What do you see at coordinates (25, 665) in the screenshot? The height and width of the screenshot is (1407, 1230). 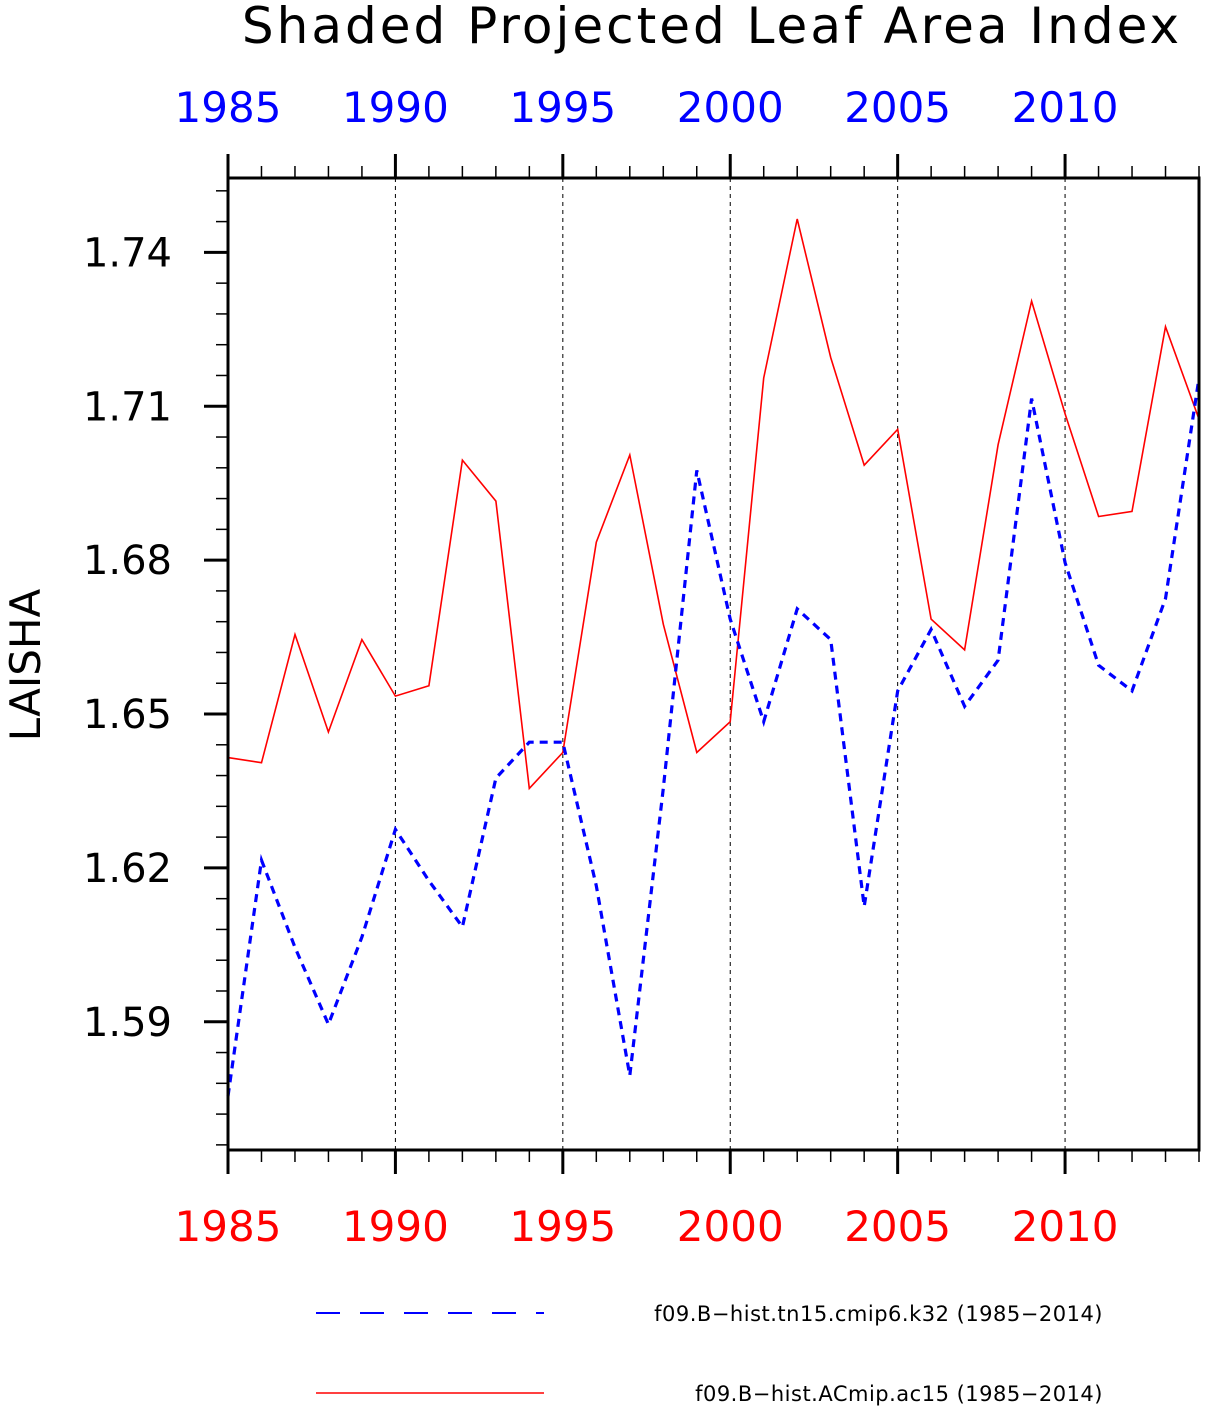 I see `y-axis-label: LAISHA` at bounding box center [25, 665].